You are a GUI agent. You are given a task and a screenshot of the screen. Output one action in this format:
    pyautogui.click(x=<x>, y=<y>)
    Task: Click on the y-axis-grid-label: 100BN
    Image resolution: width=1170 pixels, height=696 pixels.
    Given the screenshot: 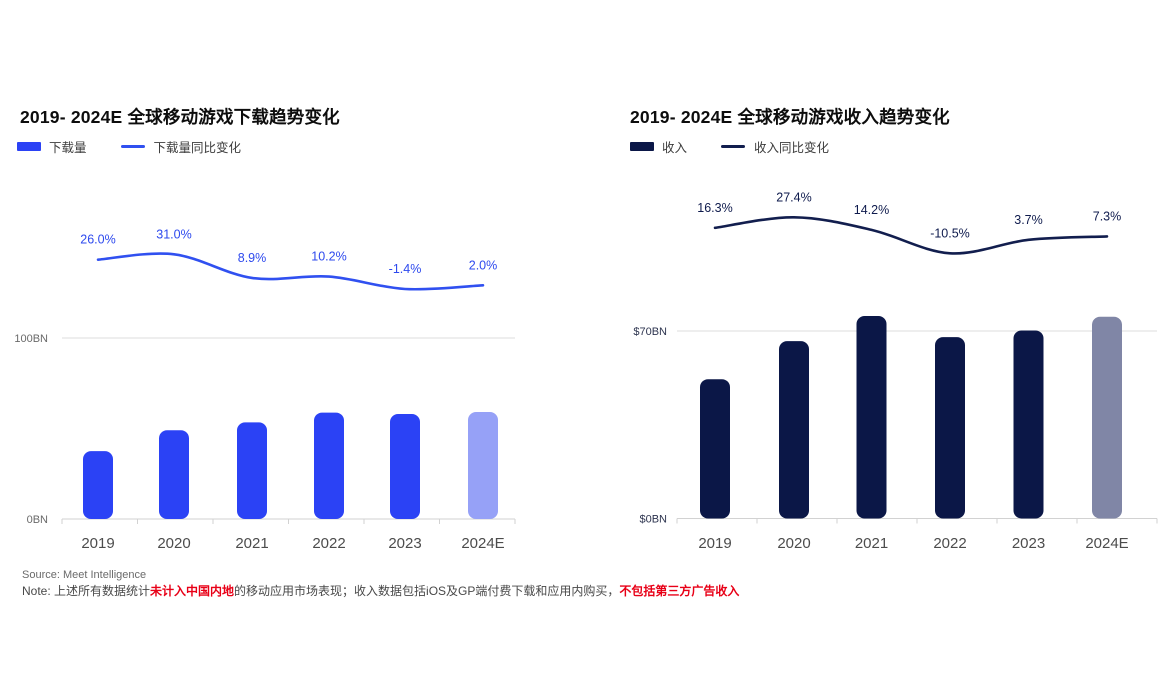 What is the action you would take?
    pyautogui.click(x=31, y=339)
    